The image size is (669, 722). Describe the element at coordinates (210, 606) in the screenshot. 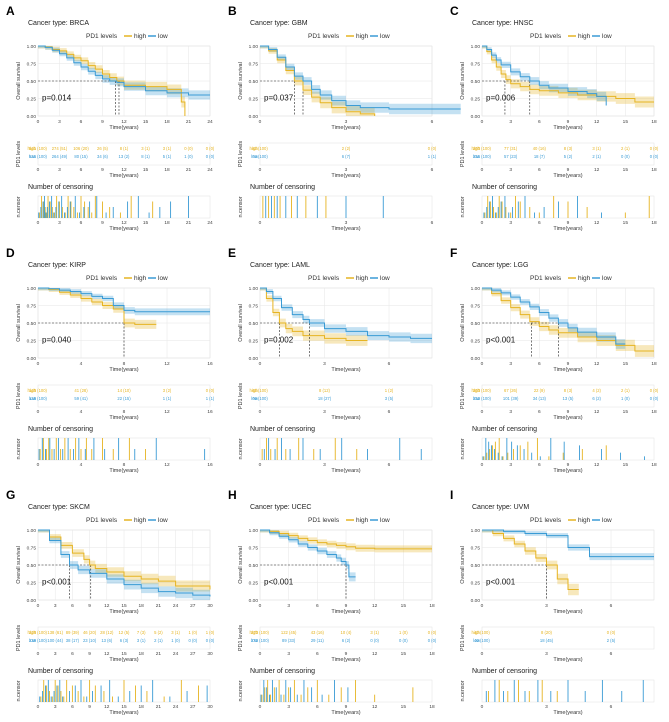

I see `x-tick-label: 30` at that location.